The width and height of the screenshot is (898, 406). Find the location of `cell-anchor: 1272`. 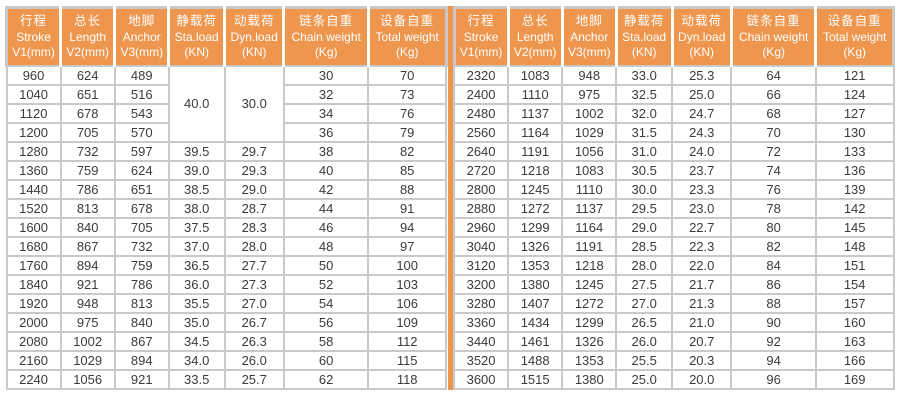

cell-anchor: 1272 is located at coordinates (589, 303).